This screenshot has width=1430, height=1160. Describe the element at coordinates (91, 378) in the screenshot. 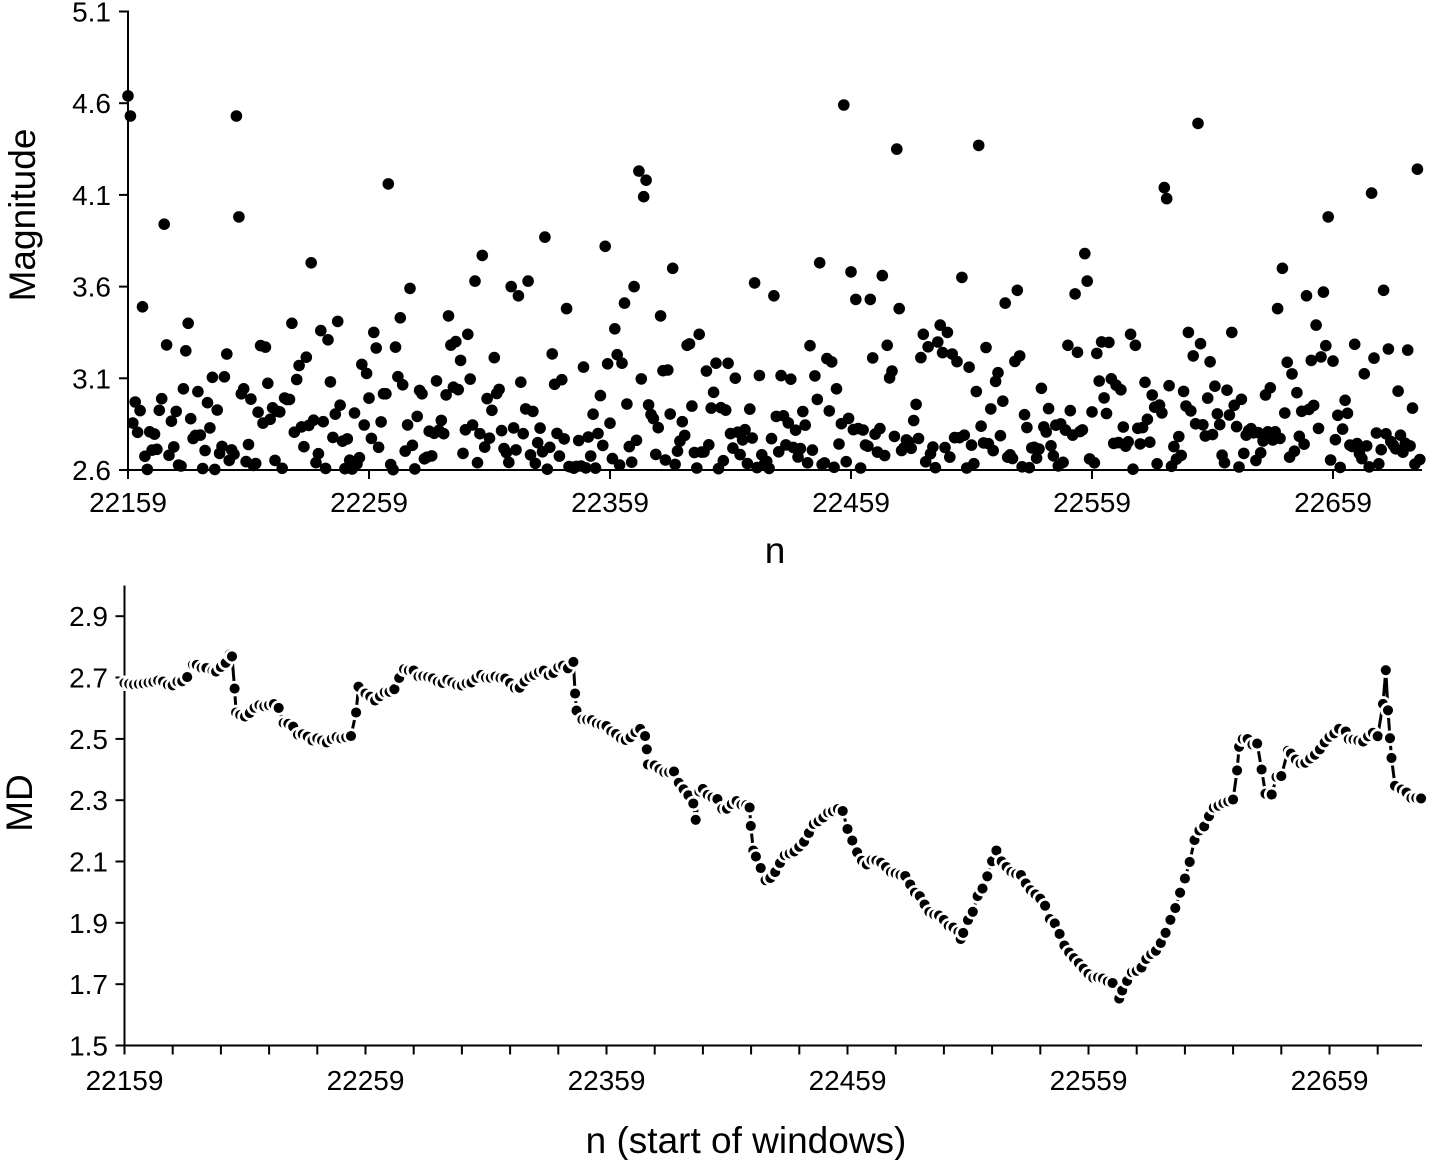

I see `svg-text: 3.1` at that location.